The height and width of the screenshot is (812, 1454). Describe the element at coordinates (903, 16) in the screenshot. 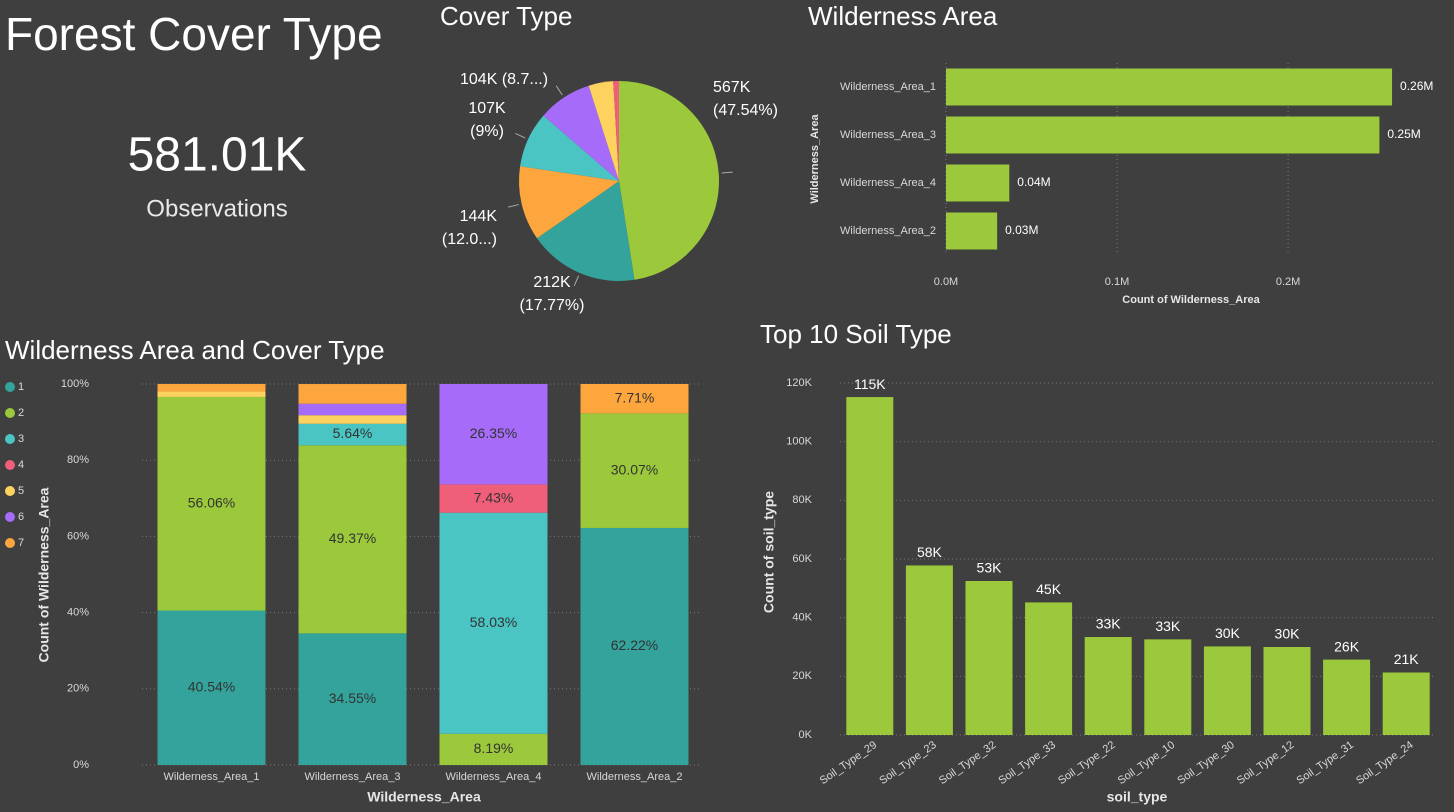

I see `chart-title: Wilderness Area` at that location.